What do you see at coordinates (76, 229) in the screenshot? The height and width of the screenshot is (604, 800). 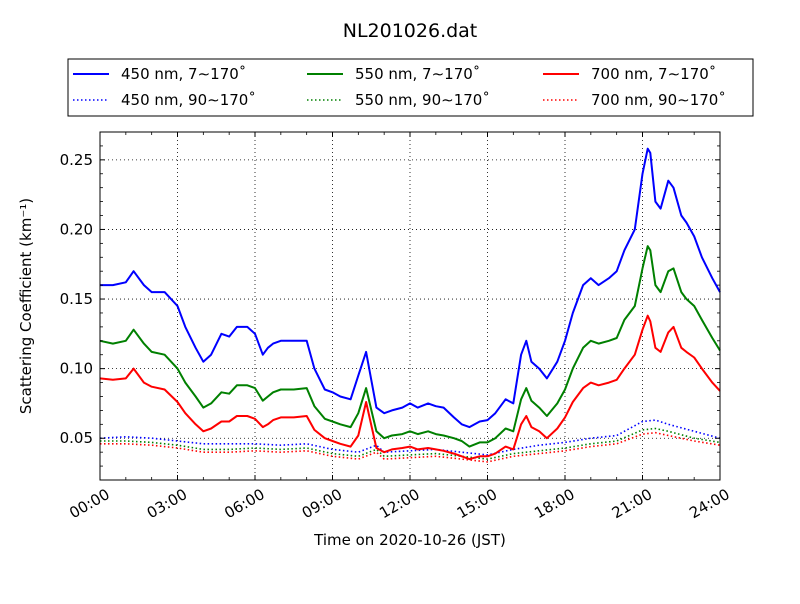 I see `y-tick-label: 0.20` at bounding box center [76, 229].